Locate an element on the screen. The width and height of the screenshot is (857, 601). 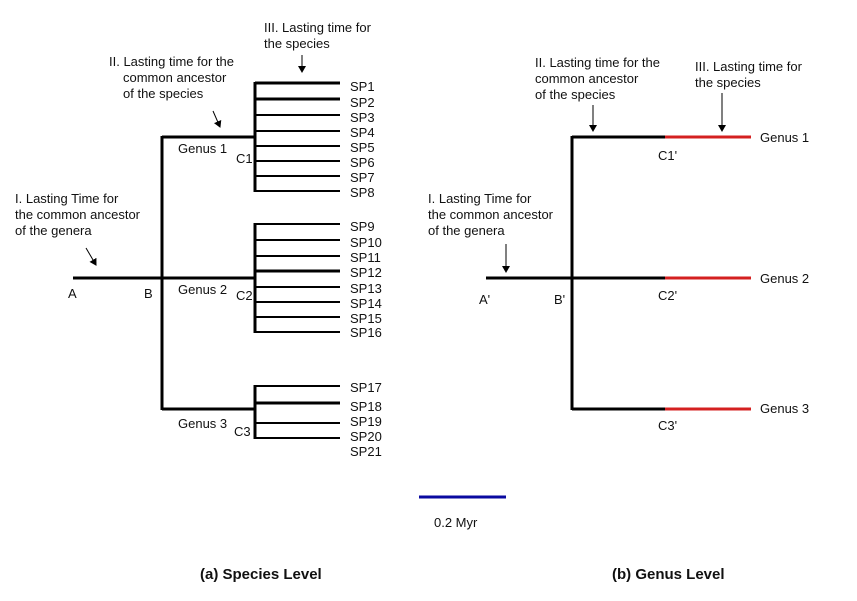
species-level-caption: (a) Species Level is located at coordinates (261, 574).